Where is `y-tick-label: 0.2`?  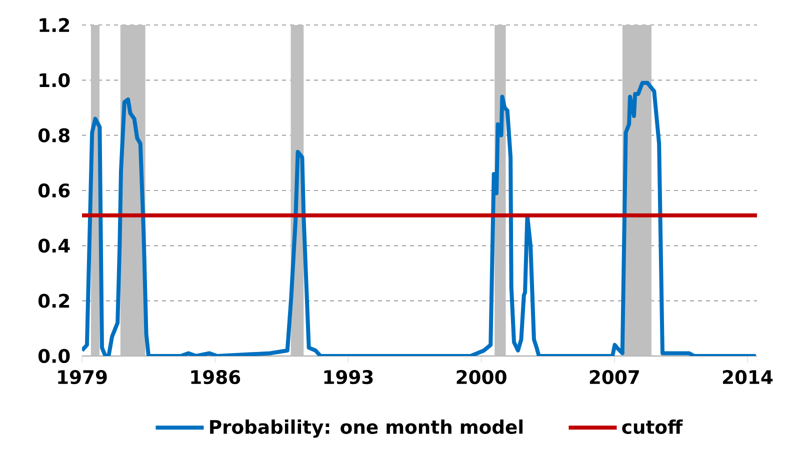
y-tick-label: 0.2 is located at coordinates (54, 301).